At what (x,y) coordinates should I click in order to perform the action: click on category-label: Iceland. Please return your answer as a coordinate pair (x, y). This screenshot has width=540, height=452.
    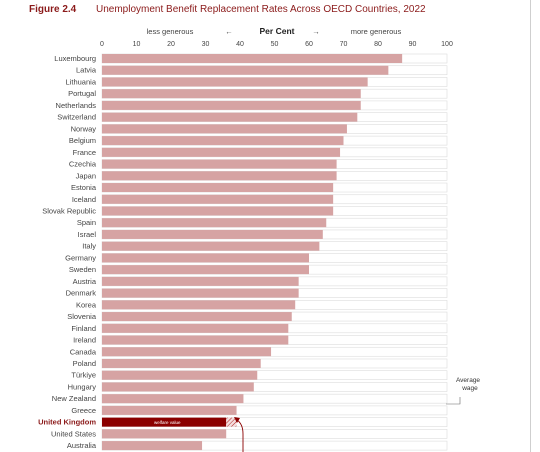
    Looking at the image, I should click on (84, 199).